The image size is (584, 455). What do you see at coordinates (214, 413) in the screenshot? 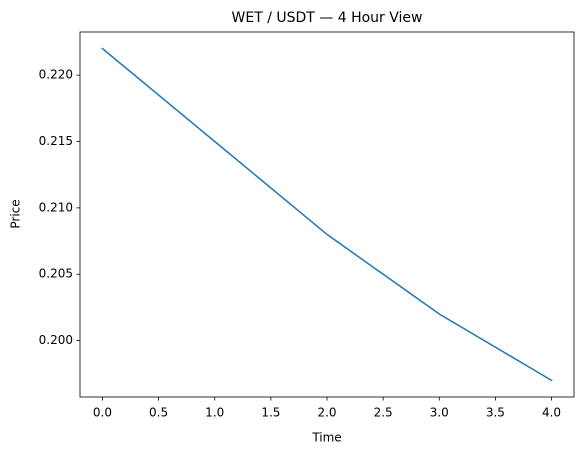
I see `x-tick-label: 1.0` at bounding box center [214, 413].